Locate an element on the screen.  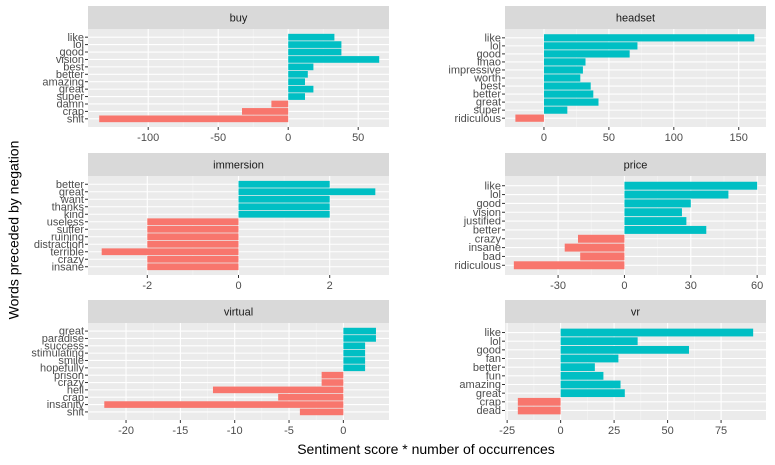
facet-title: vr is located at coordinates (636, 313).